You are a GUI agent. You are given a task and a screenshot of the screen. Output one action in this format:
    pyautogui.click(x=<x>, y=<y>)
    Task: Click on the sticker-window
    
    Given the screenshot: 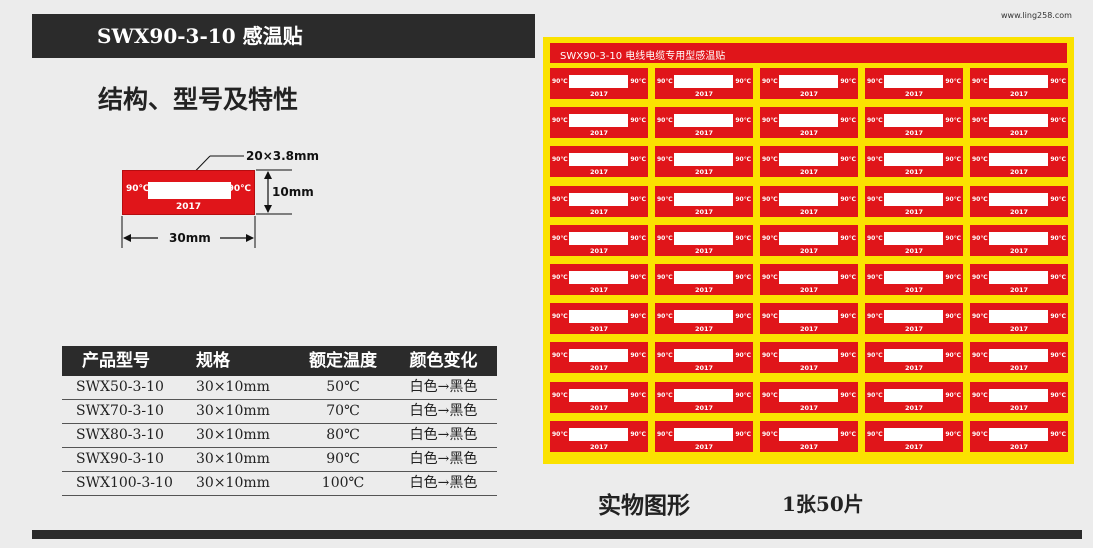 What is the action you would take?
    pyautogui.click(x=189, y=190)
    